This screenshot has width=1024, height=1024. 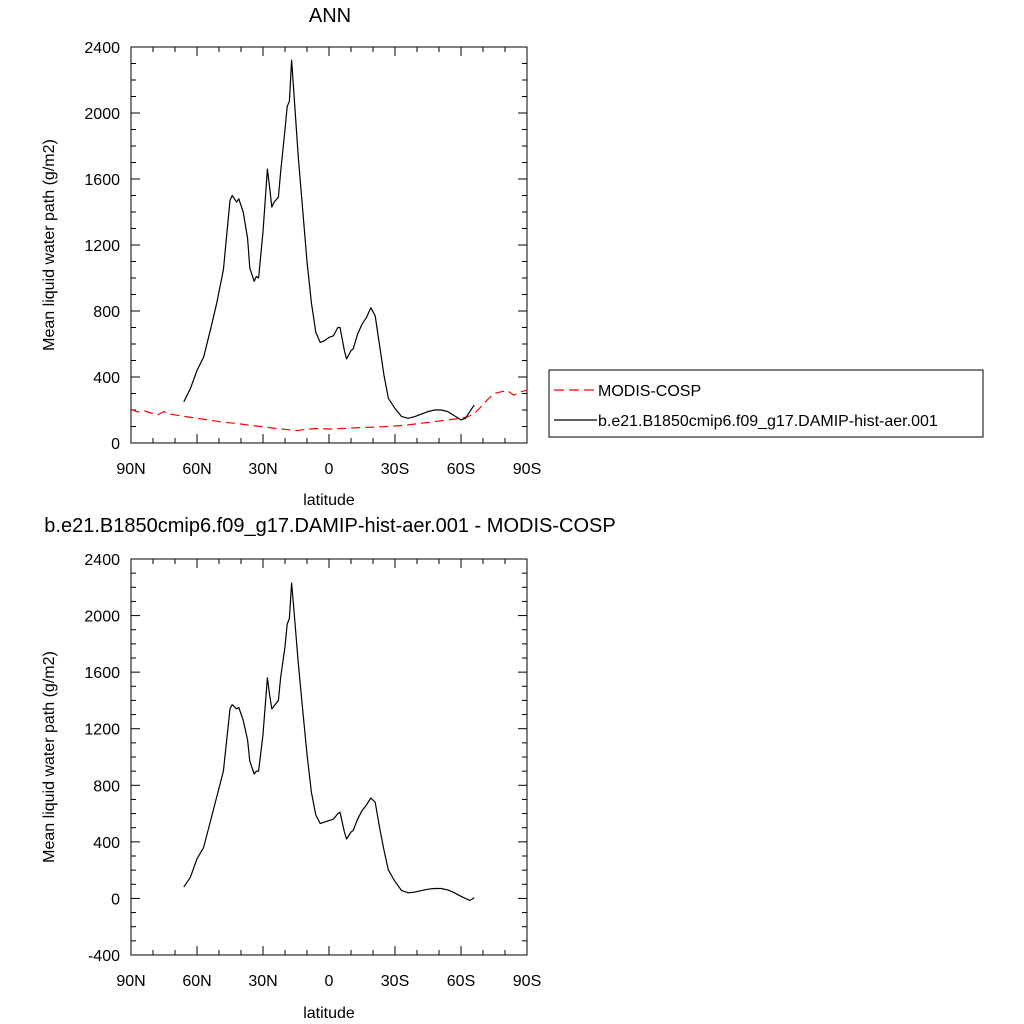 What do you see at coordinates (115, 444) in the screenshot?
I see `top-y-tick-label: 0` at bounding box center [115, 444].